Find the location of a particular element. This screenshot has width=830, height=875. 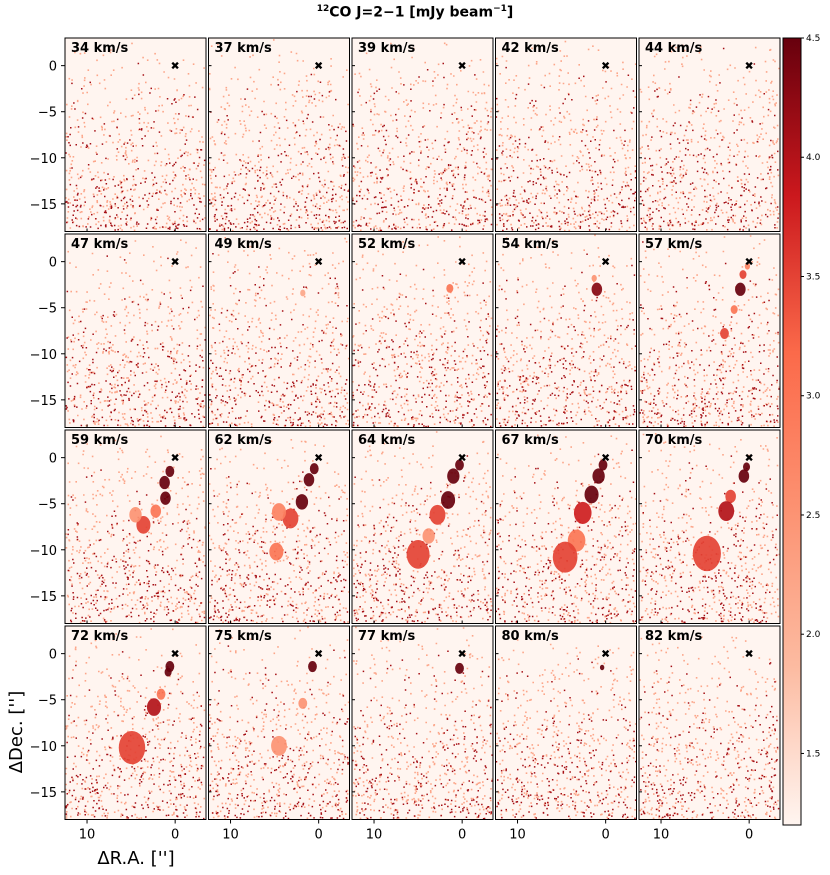

velocity-label: 82 km/s is located at coordinates (674, 636).